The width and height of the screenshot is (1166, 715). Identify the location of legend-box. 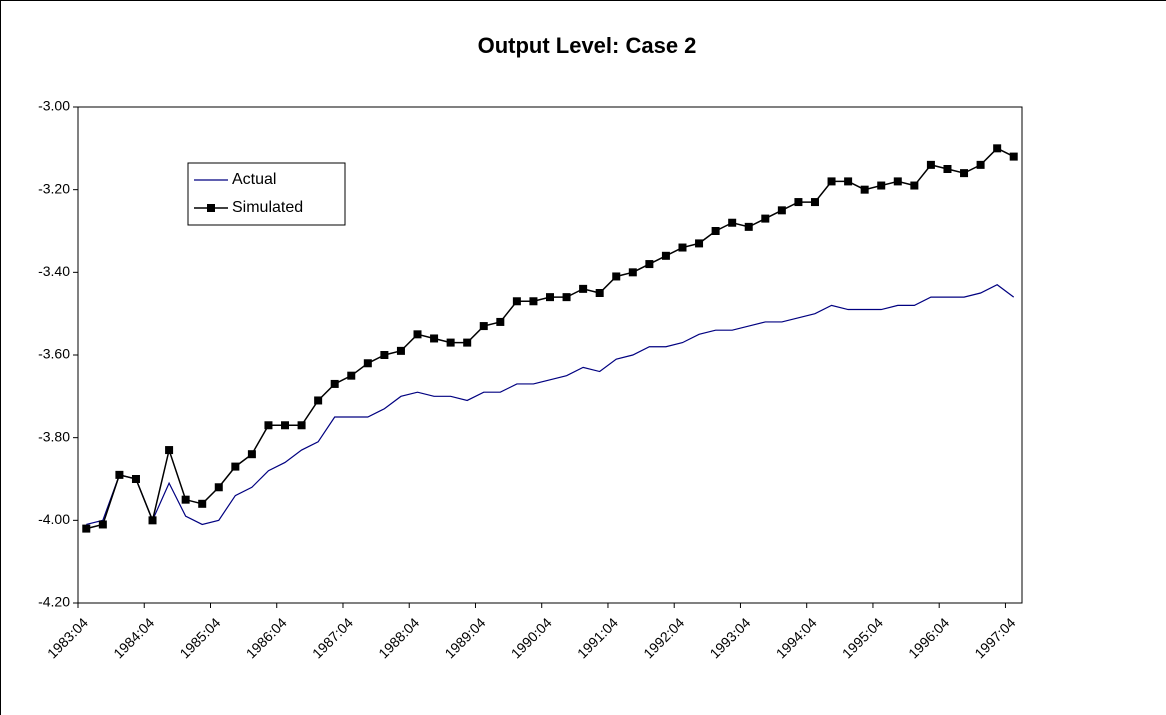
(266, 194).